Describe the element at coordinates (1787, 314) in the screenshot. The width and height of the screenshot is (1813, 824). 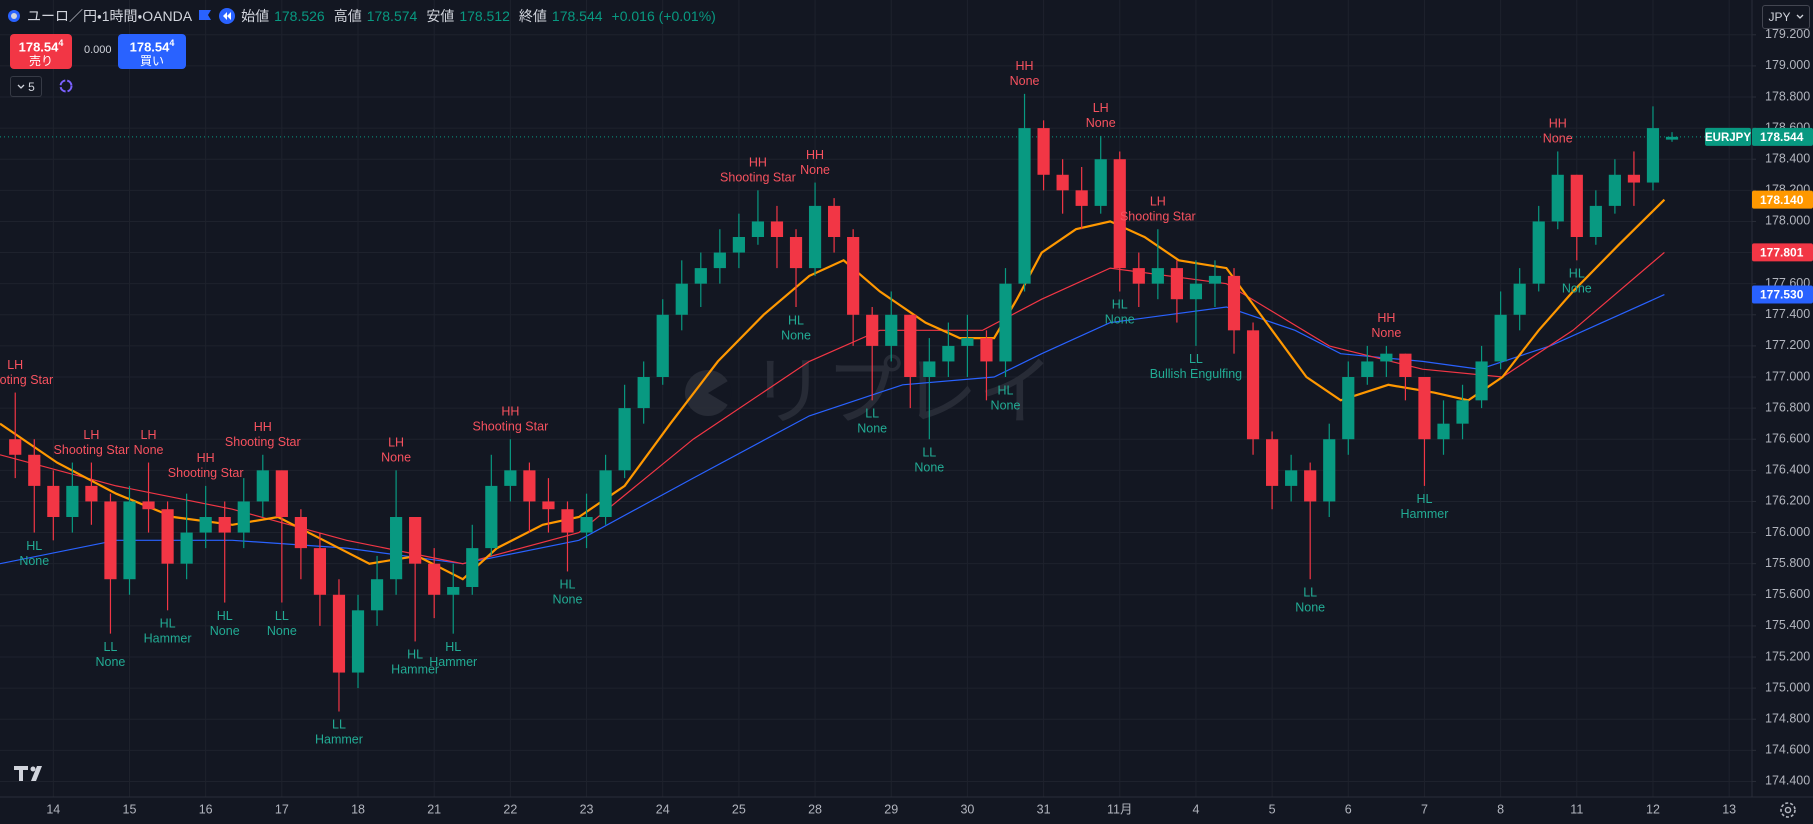
I see `y-tick-label: 177.400` at that location.